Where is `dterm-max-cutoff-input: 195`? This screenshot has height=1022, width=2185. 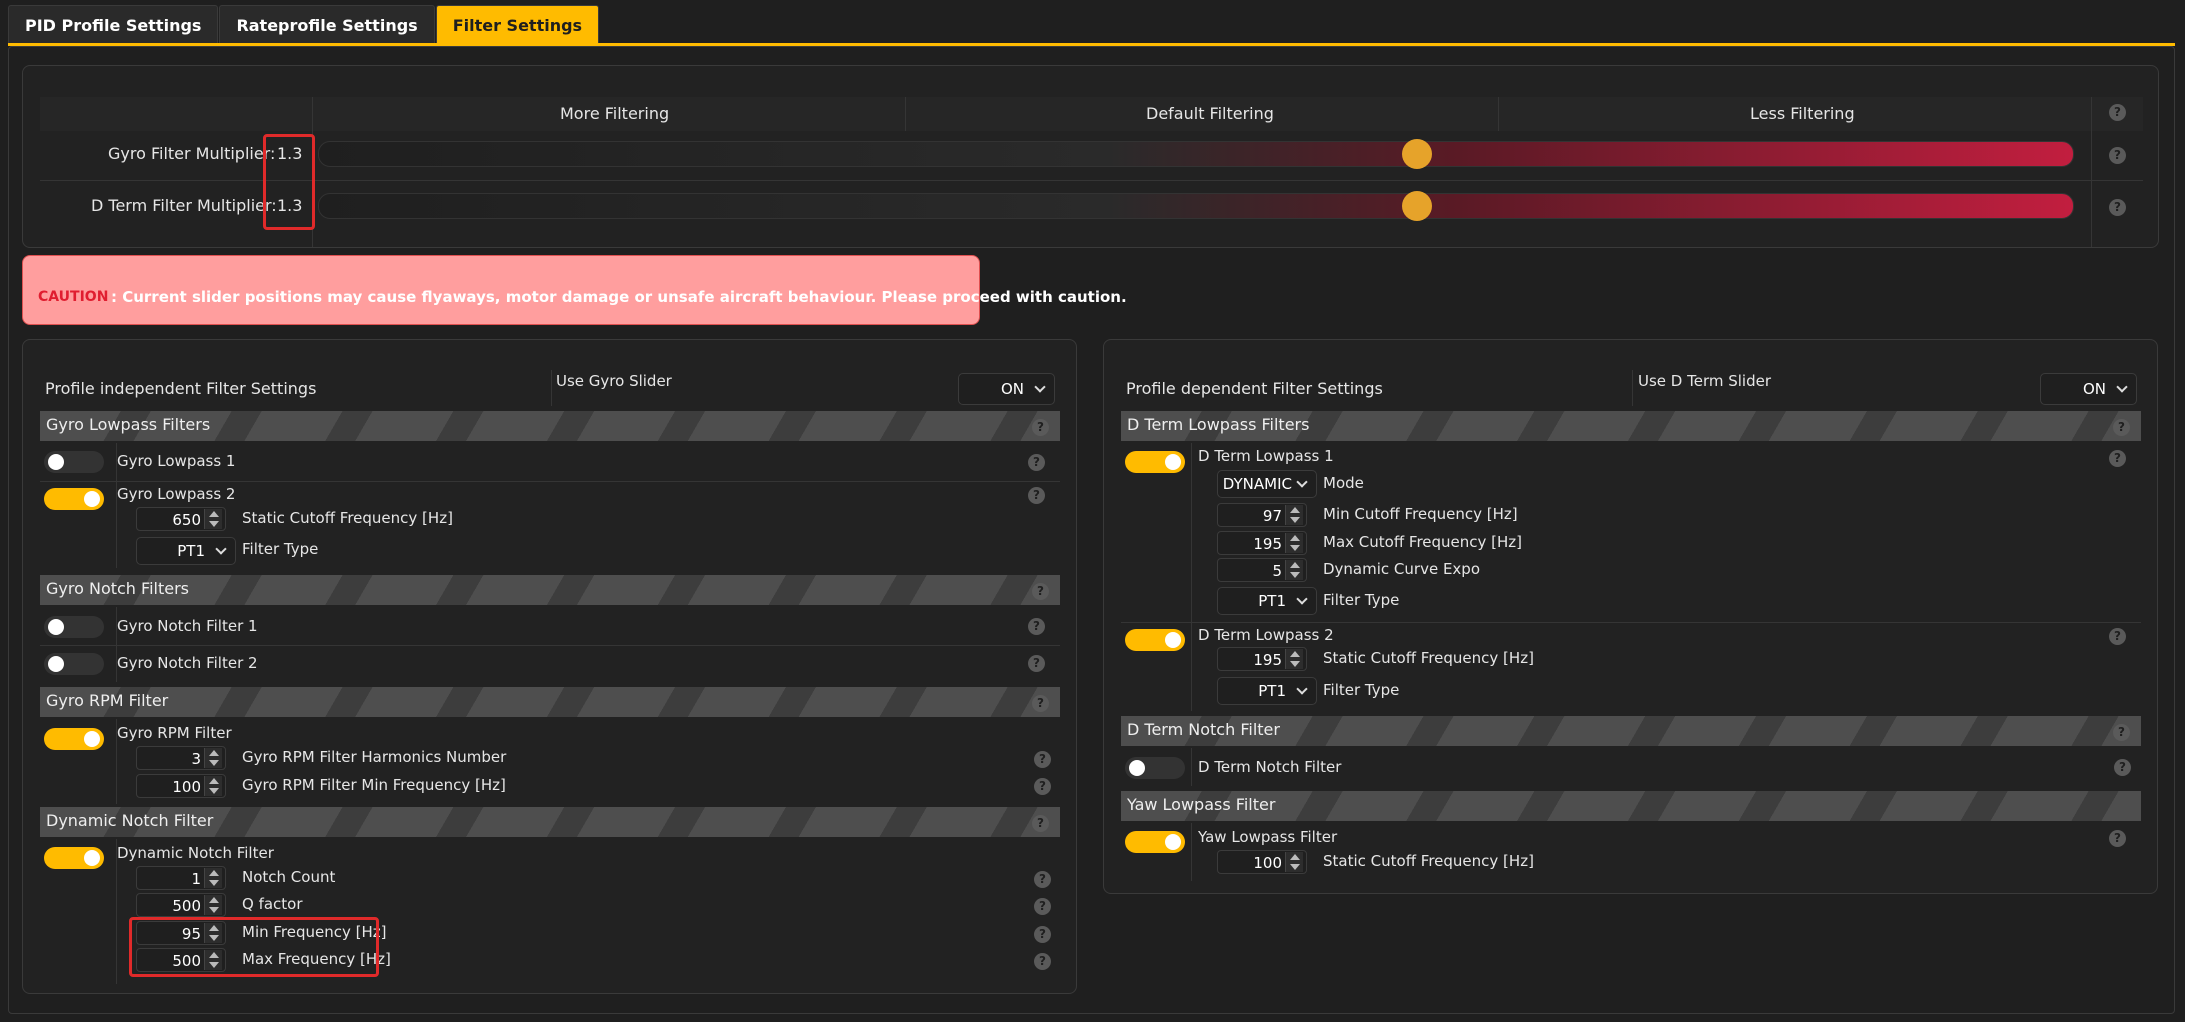 dterm-max-cutoff-input: 195 is located at coordinates (1262, 543).